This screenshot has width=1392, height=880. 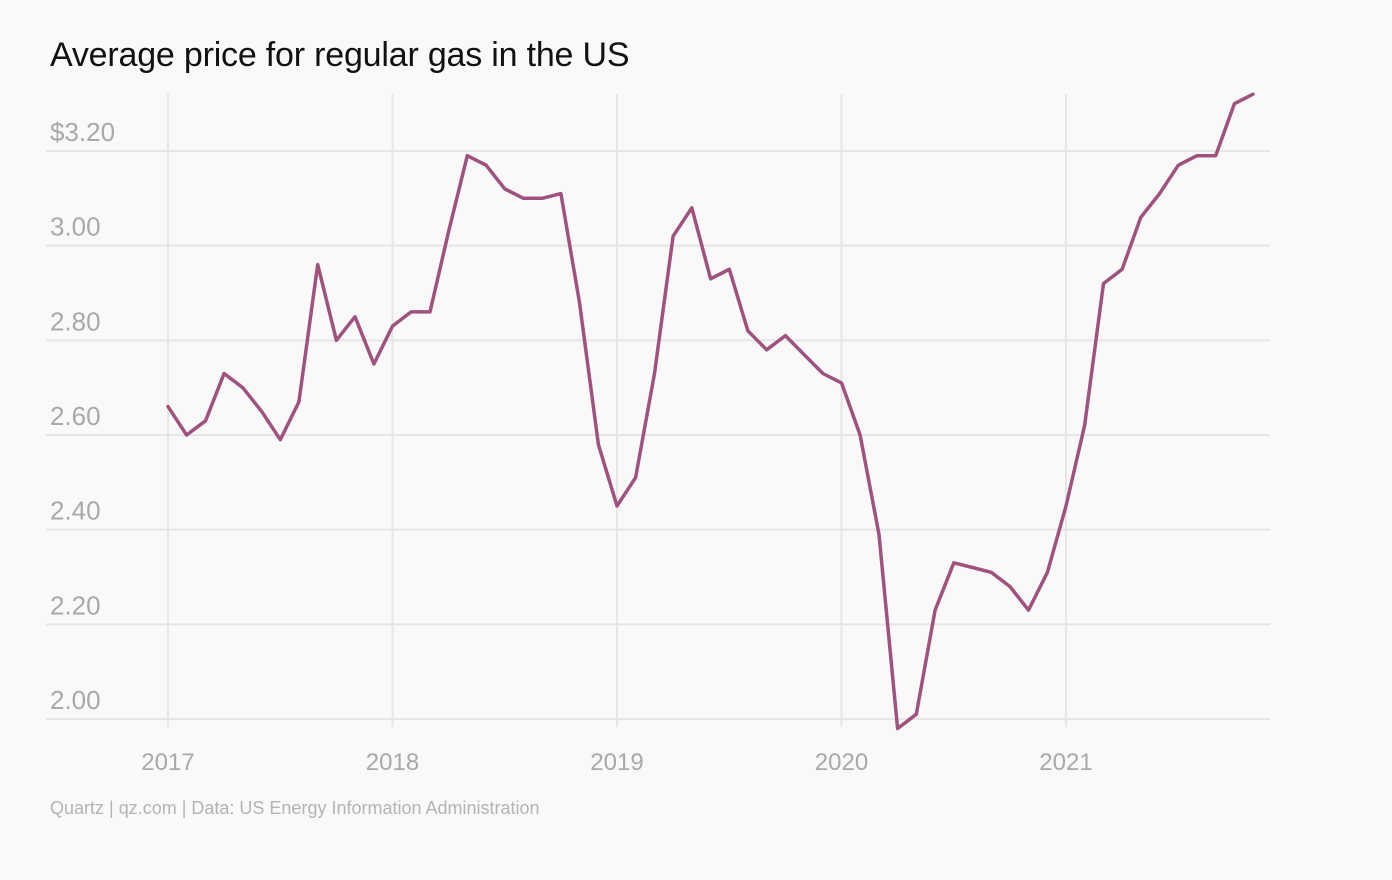 I want to click on y-axis-tick-labels: 2.00 2.20 2.40 2.60 2.80 3.00 $3.20, so click(x=82, y=416).